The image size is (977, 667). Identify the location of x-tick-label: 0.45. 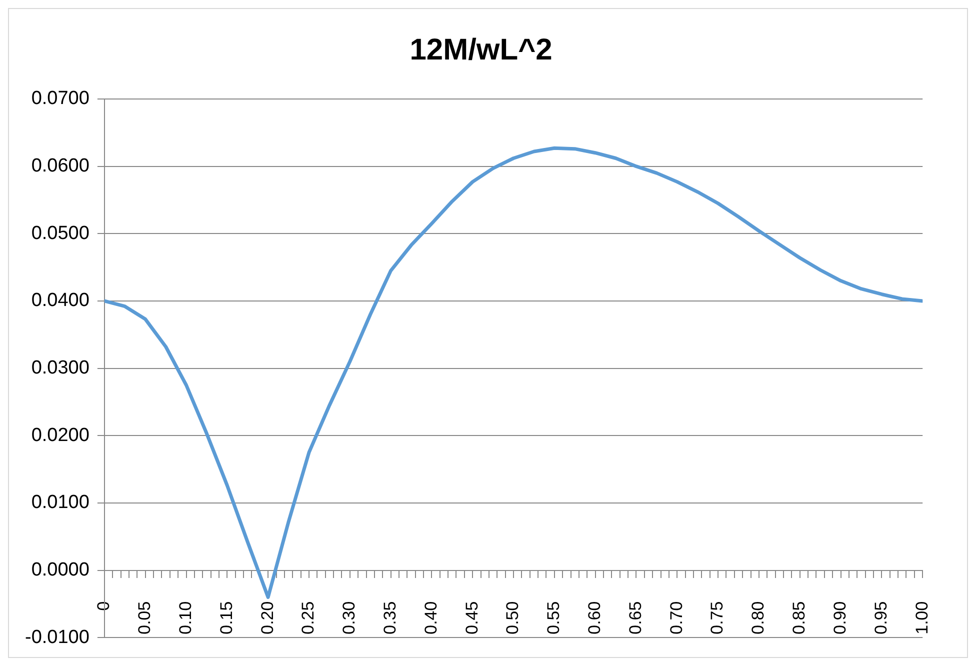
(472, 617).